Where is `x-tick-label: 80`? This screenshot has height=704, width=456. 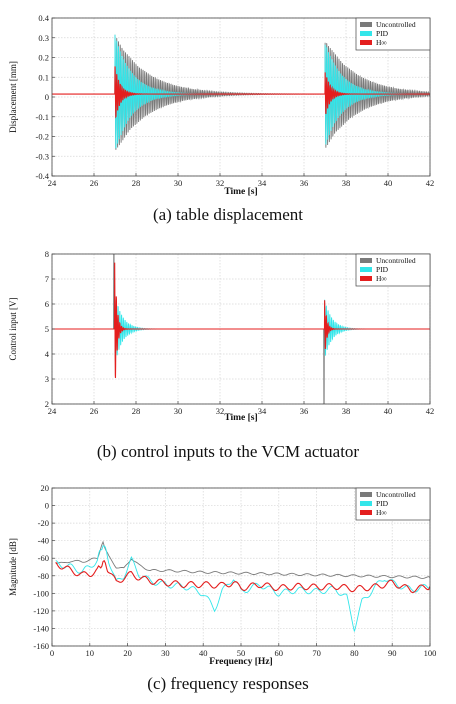
x-tick-label: 80 is located at coordinates (354, 653).